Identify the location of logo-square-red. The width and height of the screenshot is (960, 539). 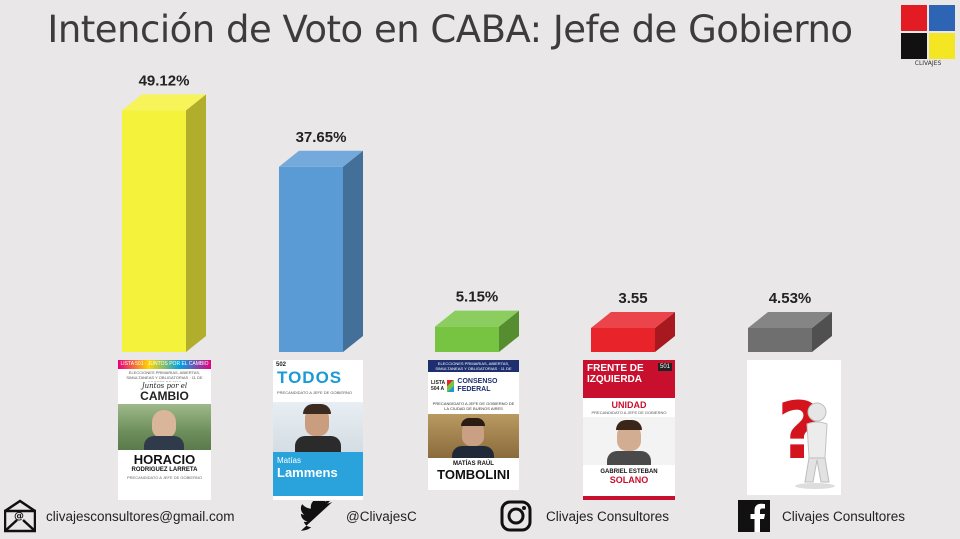
(914, 18).